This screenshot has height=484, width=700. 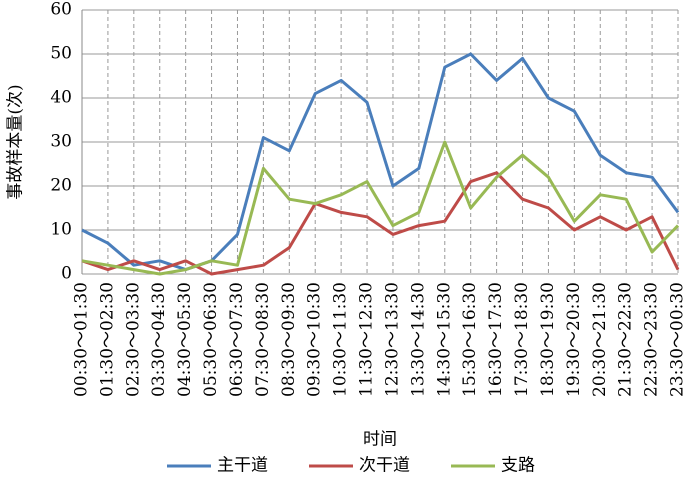 I want to click on y-tick-label: 40, so click(x=61, y=98).